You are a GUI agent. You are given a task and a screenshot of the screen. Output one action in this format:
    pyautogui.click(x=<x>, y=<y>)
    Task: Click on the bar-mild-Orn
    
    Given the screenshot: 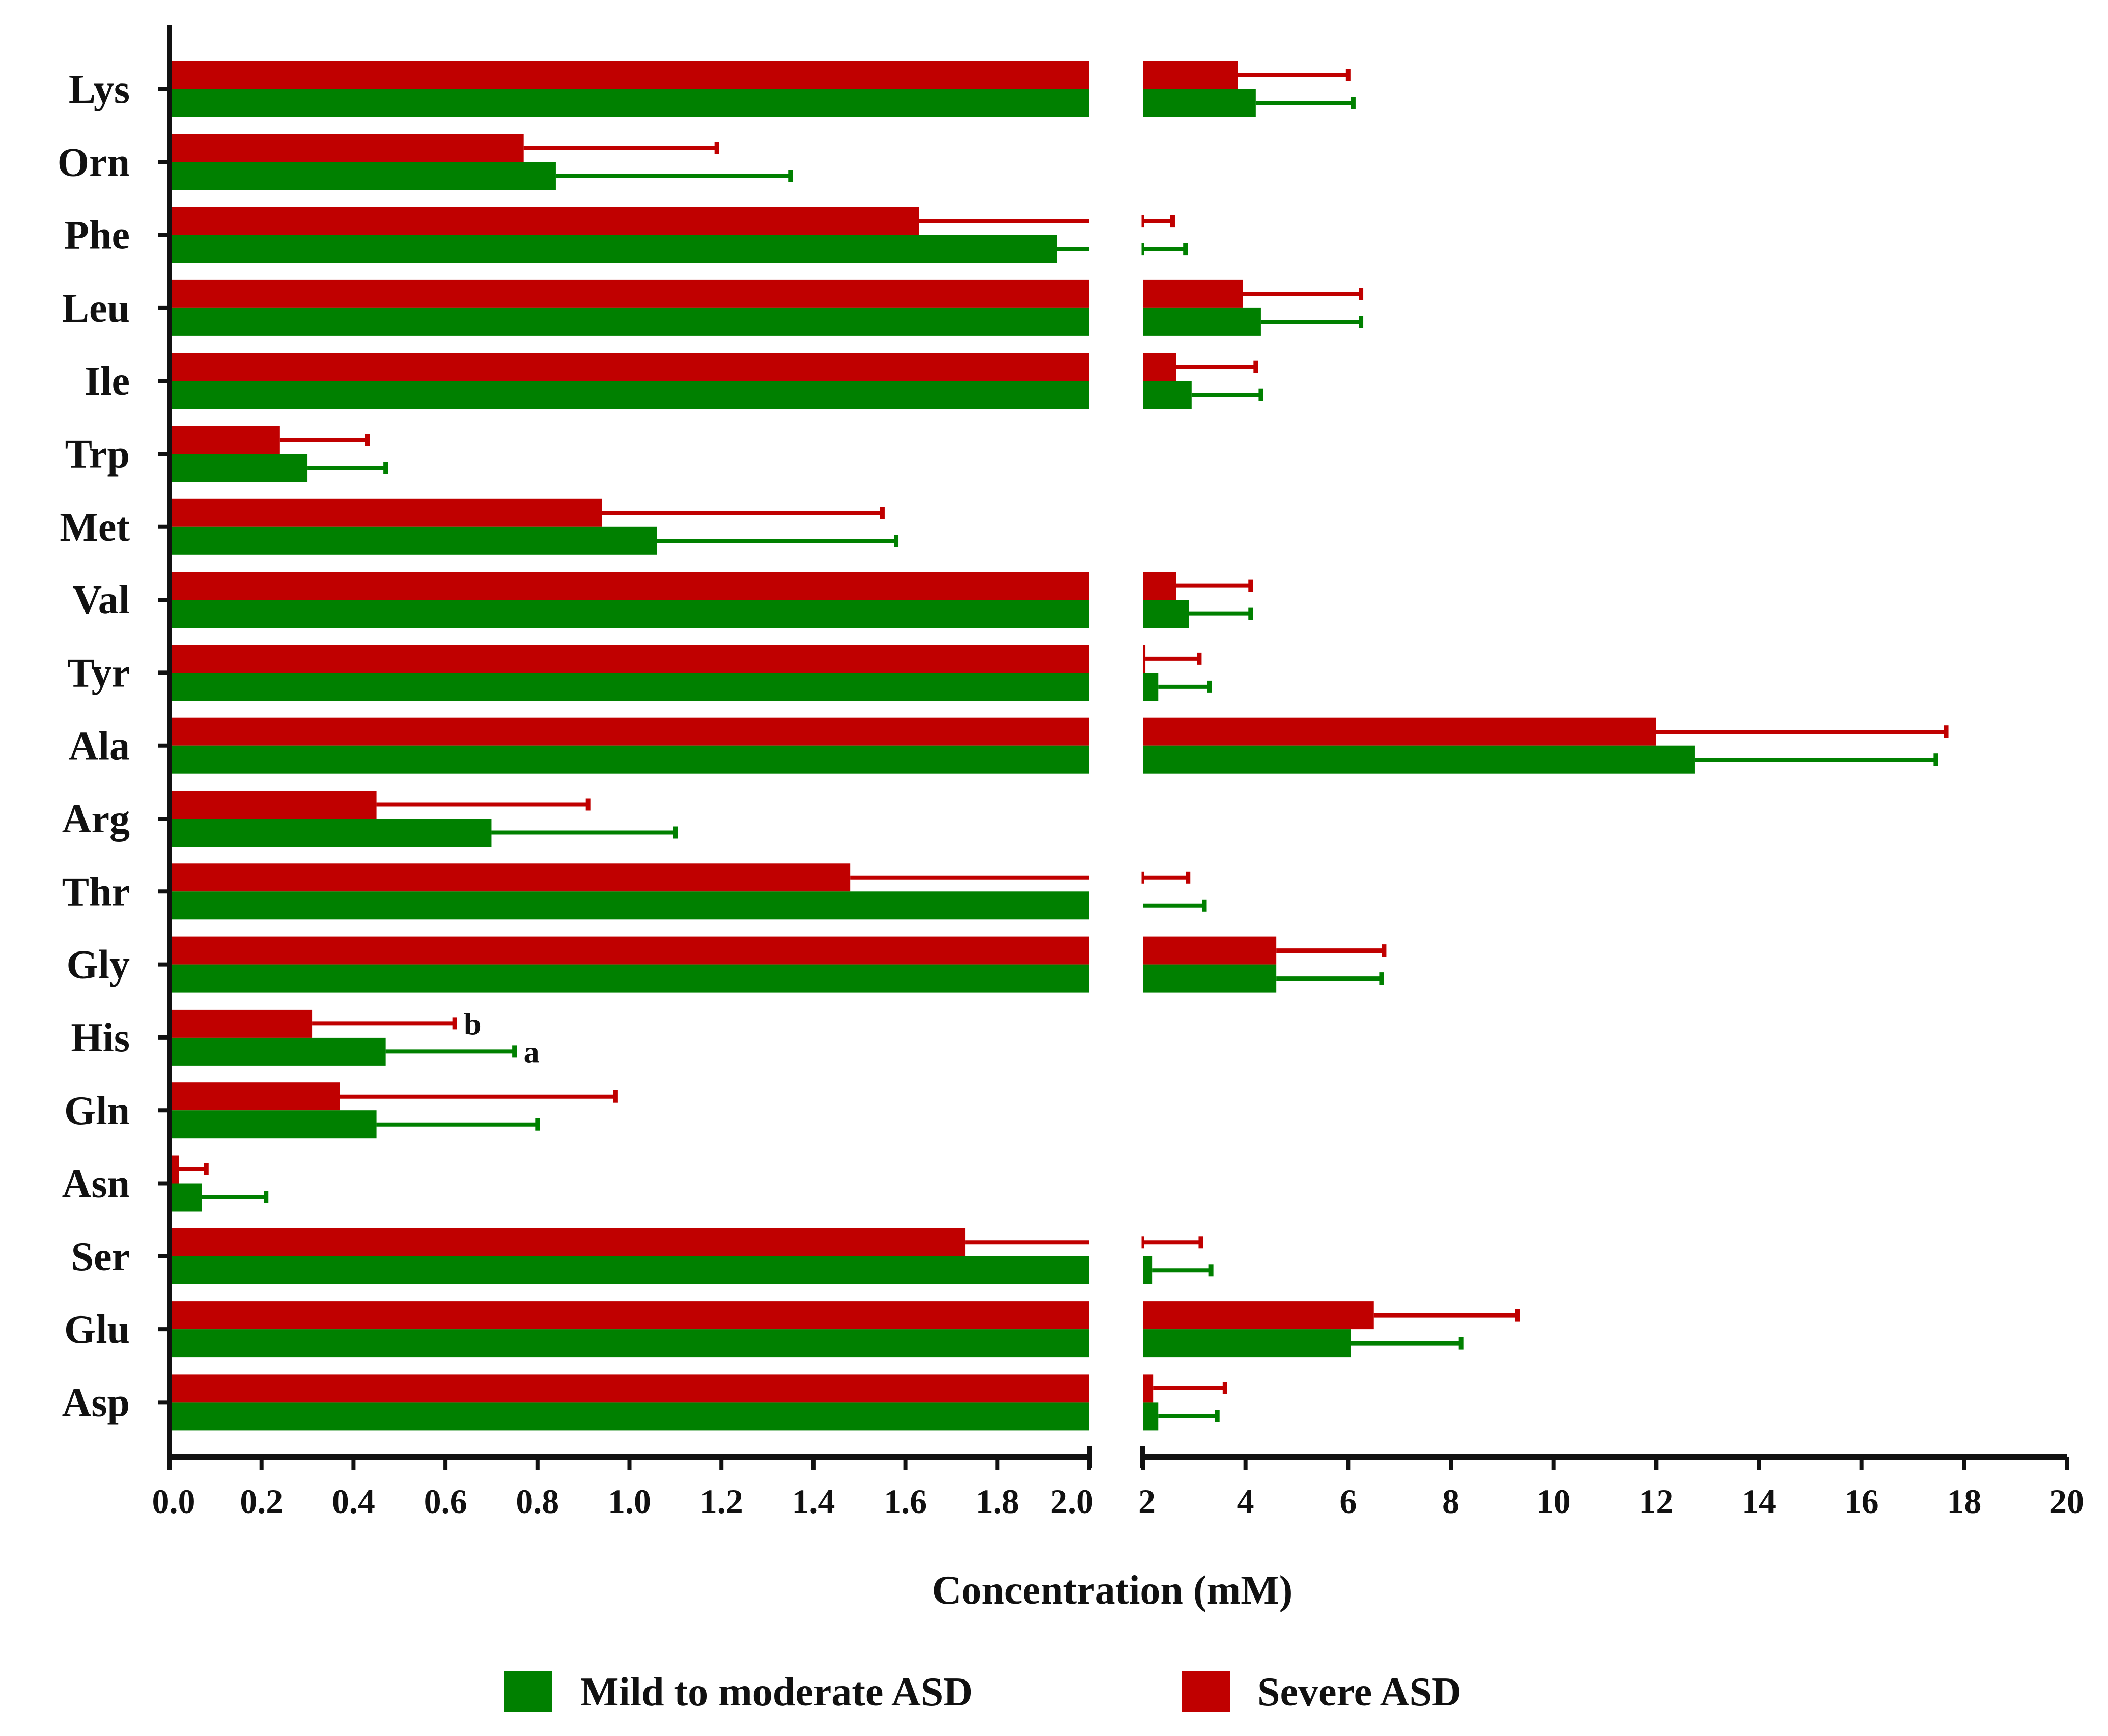 What is the action you would take?
    pyautogui.click(x=363, y=176)
    